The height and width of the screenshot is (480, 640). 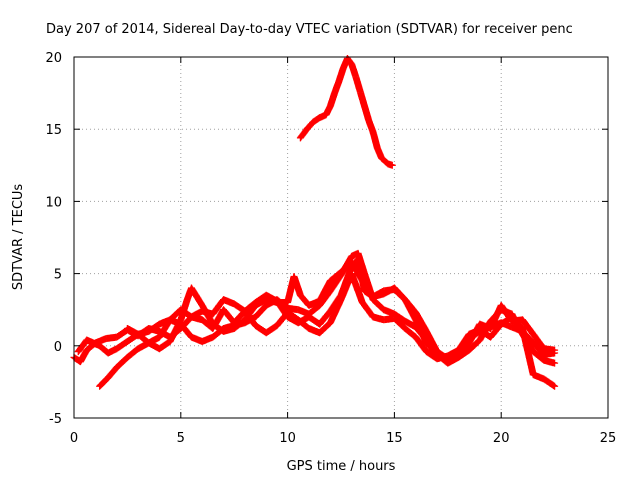 I want to click on series-track-high, so click(x=346, y=111).